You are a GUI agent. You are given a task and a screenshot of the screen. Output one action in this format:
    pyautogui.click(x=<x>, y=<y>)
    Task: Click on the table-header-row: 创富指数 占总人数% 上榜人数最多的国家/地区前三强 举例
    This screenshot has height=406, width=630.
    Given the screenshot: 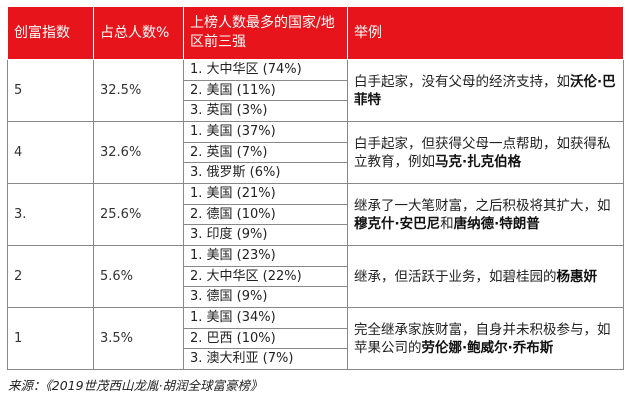 What is the action you would take?
    pyautogui.click(x=315, y=33)
    